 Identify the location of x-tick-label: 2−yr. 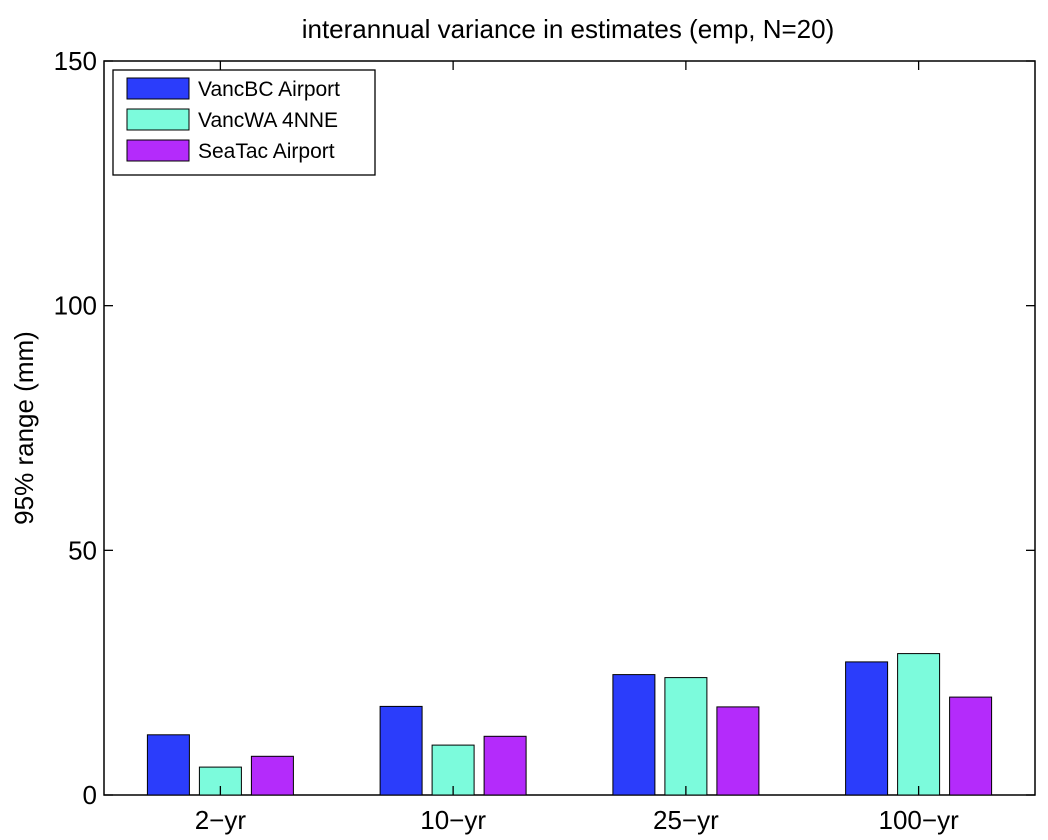
(221, 820).